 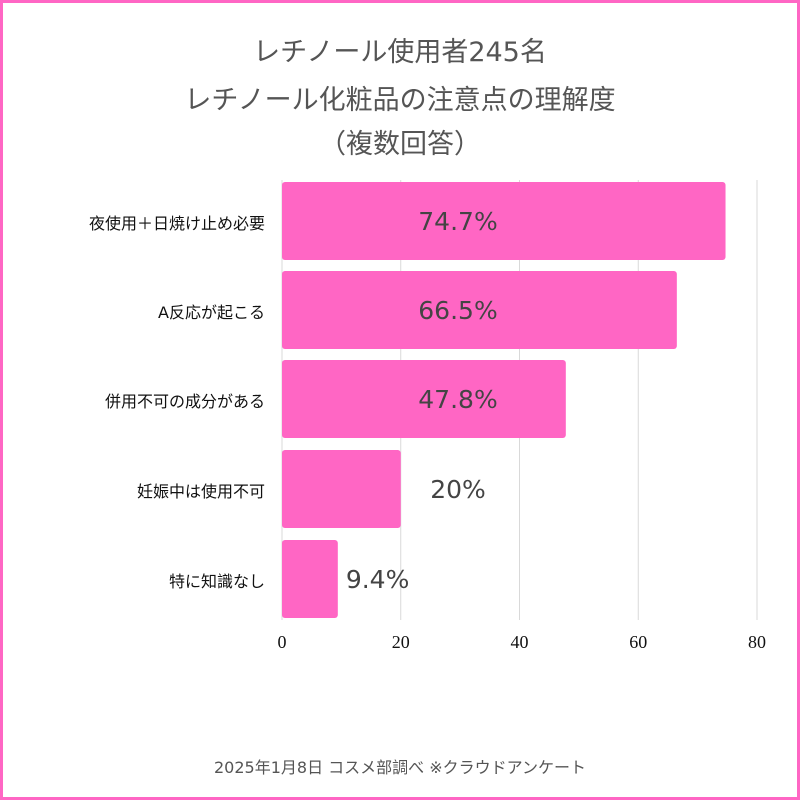 What do you see at coordinates (184, 401) in the screenshot?
I see `category-label: 併用不可の成分がある` at bounding box center [184, 401].